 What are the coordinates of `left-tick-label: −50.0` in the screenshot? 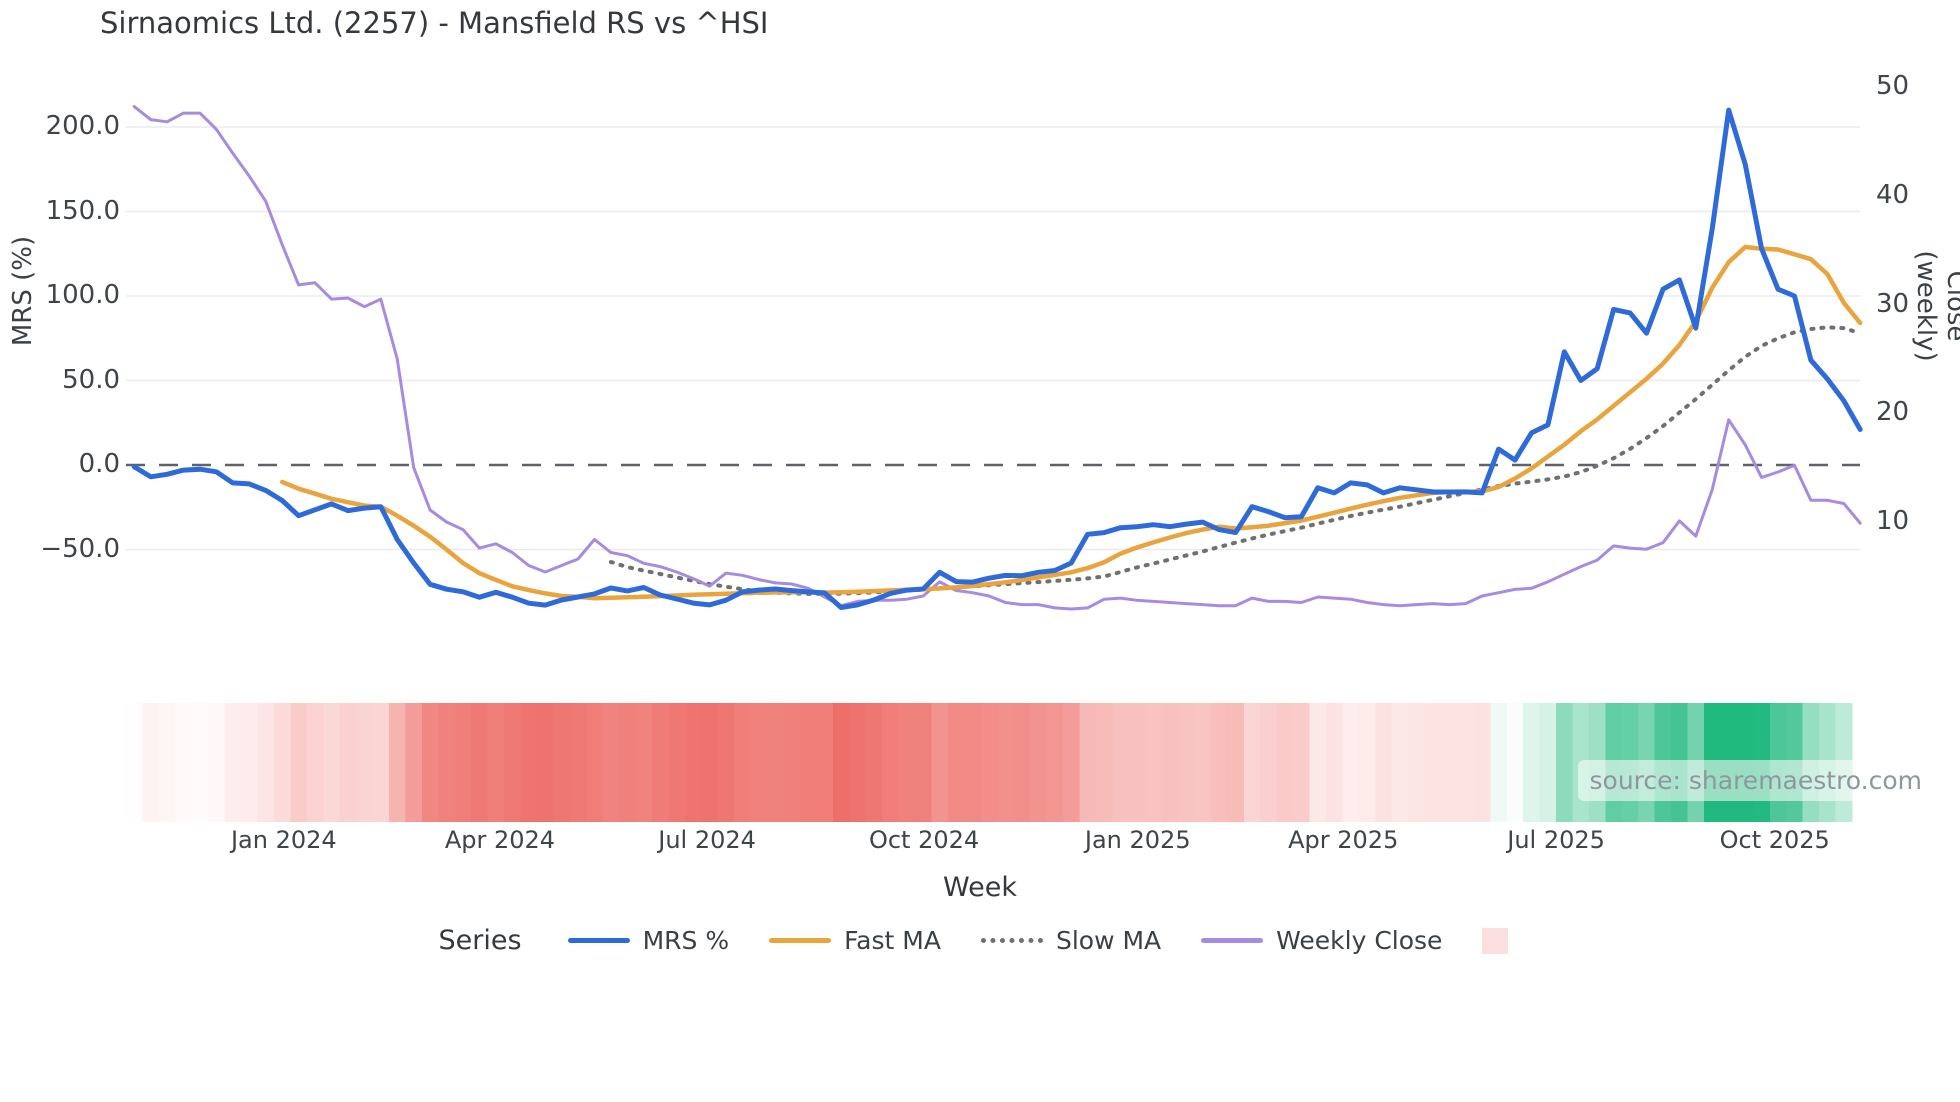 It's located at (80, 548).